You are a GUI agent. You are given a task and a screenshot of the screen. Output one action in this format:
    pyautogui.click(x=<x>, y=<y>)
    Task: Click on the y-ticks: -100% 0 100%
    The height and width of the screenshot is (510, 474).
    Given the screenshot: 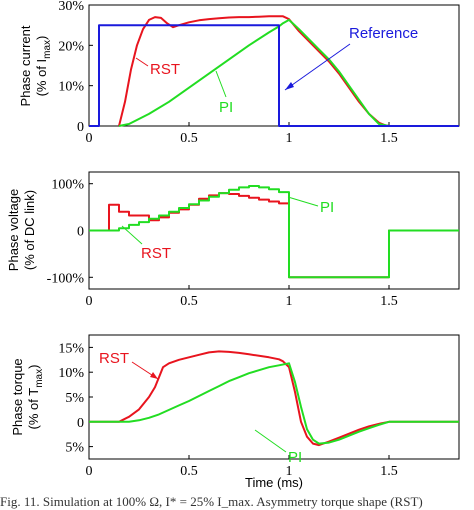 What is the action you would take?
    pyautogui.click(x=70, y=232)
    